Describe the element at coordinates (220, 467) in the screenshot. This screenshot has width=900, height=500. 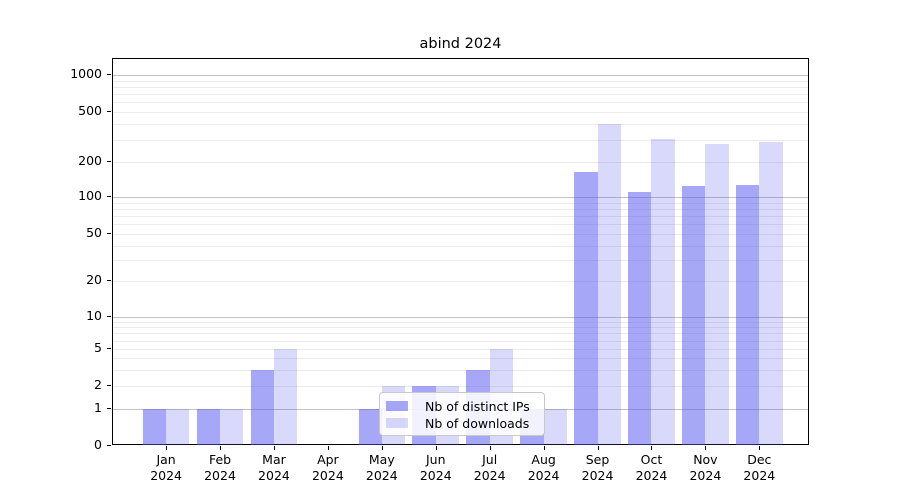
I see `x-tick-label: Feb 2024` at that location.